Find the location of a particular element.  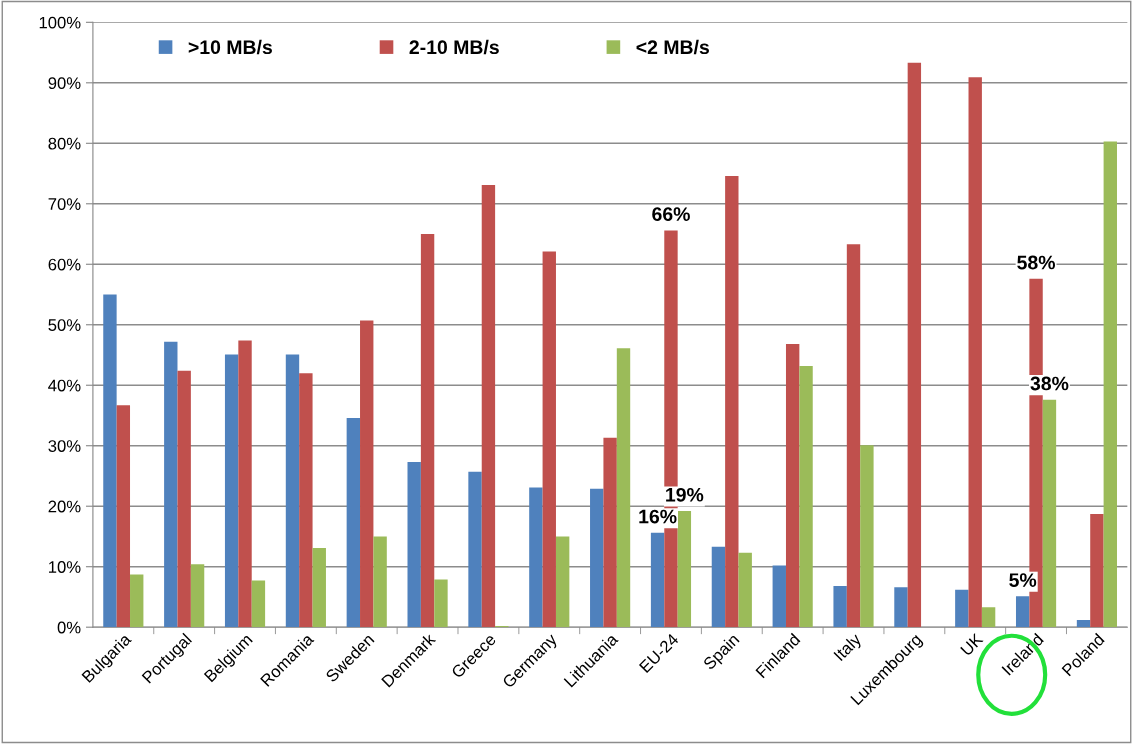

y-tick-label: 90% is located at coordinates (64, 83).